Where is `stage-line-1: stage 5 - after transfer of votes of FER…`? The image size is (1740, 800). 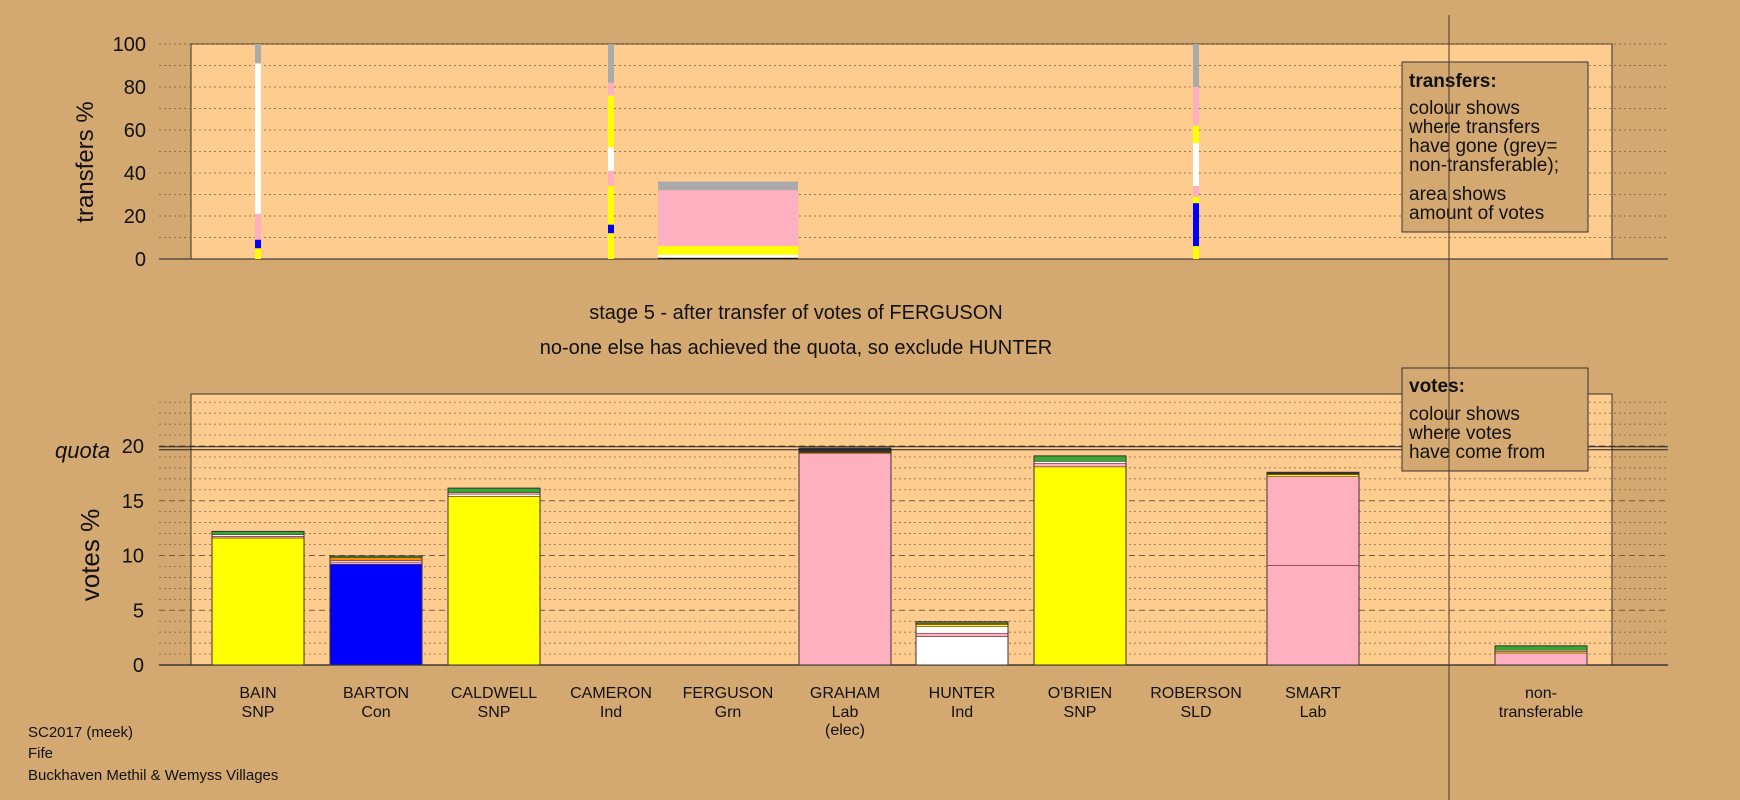
stage-line-1: stage 5 - after transfer of votes of FER… is located at coordinates (796, 313).